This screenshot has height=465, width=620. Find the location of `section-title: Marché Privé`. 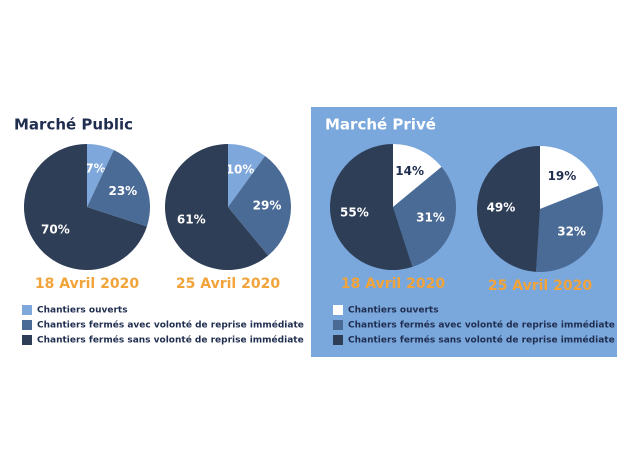

section-title: Marché Privé is located at coordinates (380, 125).